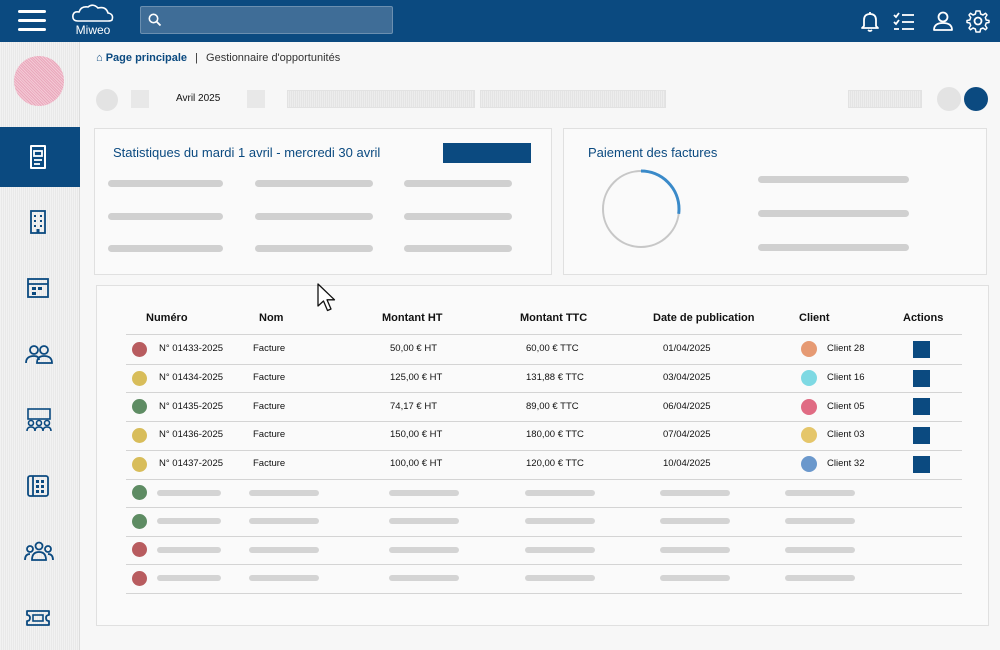 The height and width of the screenshot is (650, 1000). I want to click on invoice-number: N° 01437-2025, so click(191, 464).